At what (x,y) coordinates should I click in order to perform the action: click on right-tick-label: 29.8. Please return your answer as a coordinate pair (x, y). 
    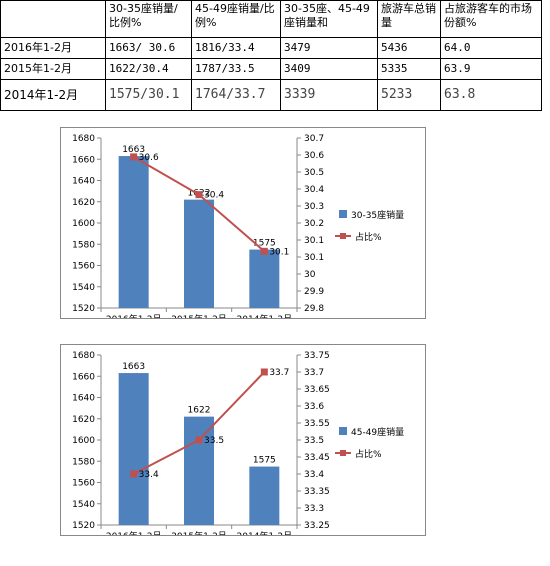
    Looking at the image, I should click on (314, 309).